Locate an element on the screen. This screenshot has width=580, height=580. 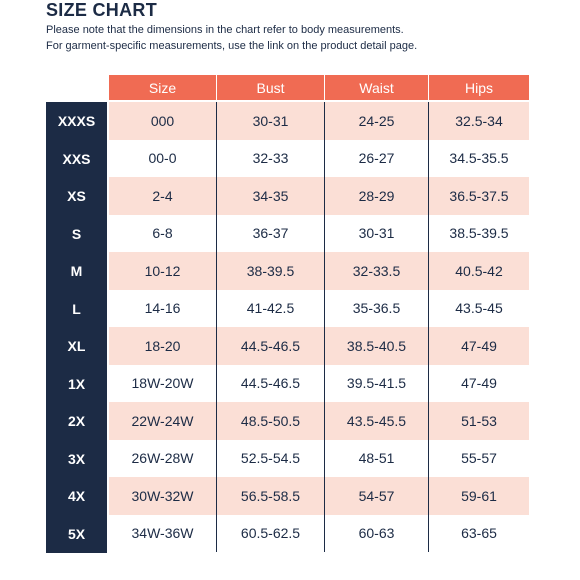
size-cell: 18W-20W is located at coordinates (162, 383).